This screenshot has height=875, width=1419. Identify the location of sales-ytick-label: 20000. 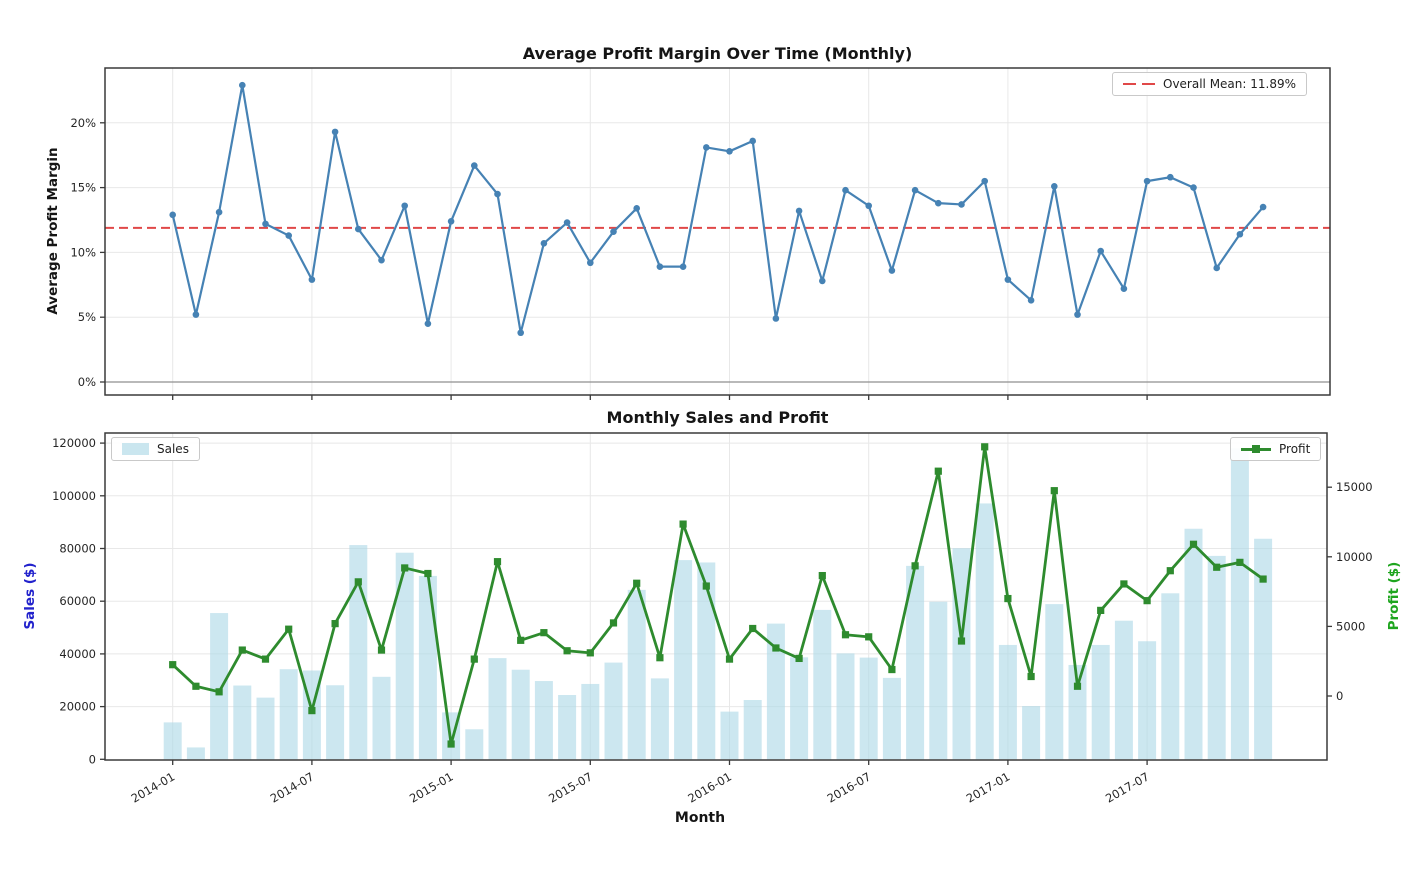
(77, 707).